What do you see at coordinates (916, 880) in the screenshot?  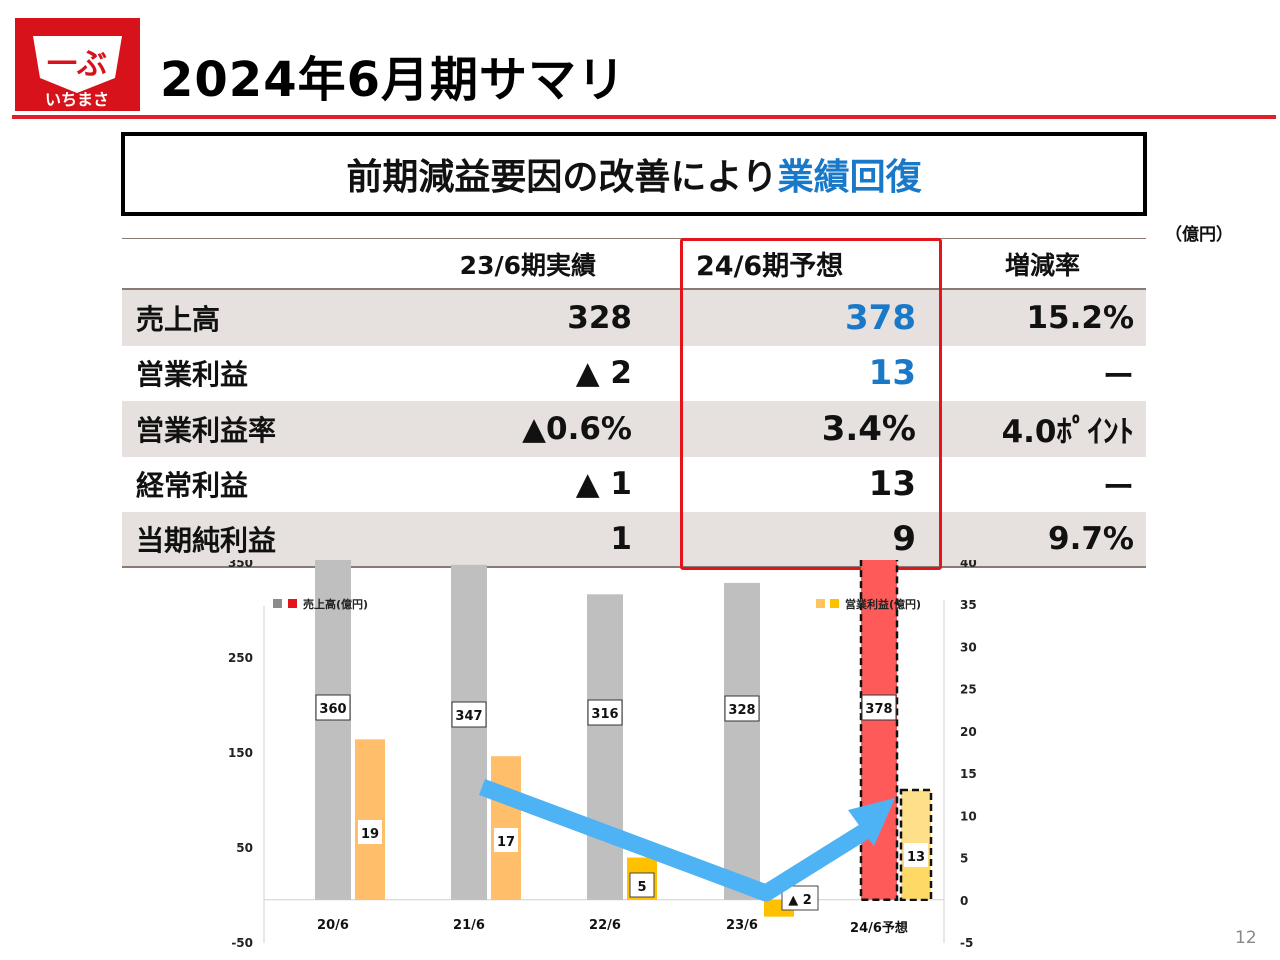 I see `profit-bar-lower-segment` at bounding box center [916, 880].